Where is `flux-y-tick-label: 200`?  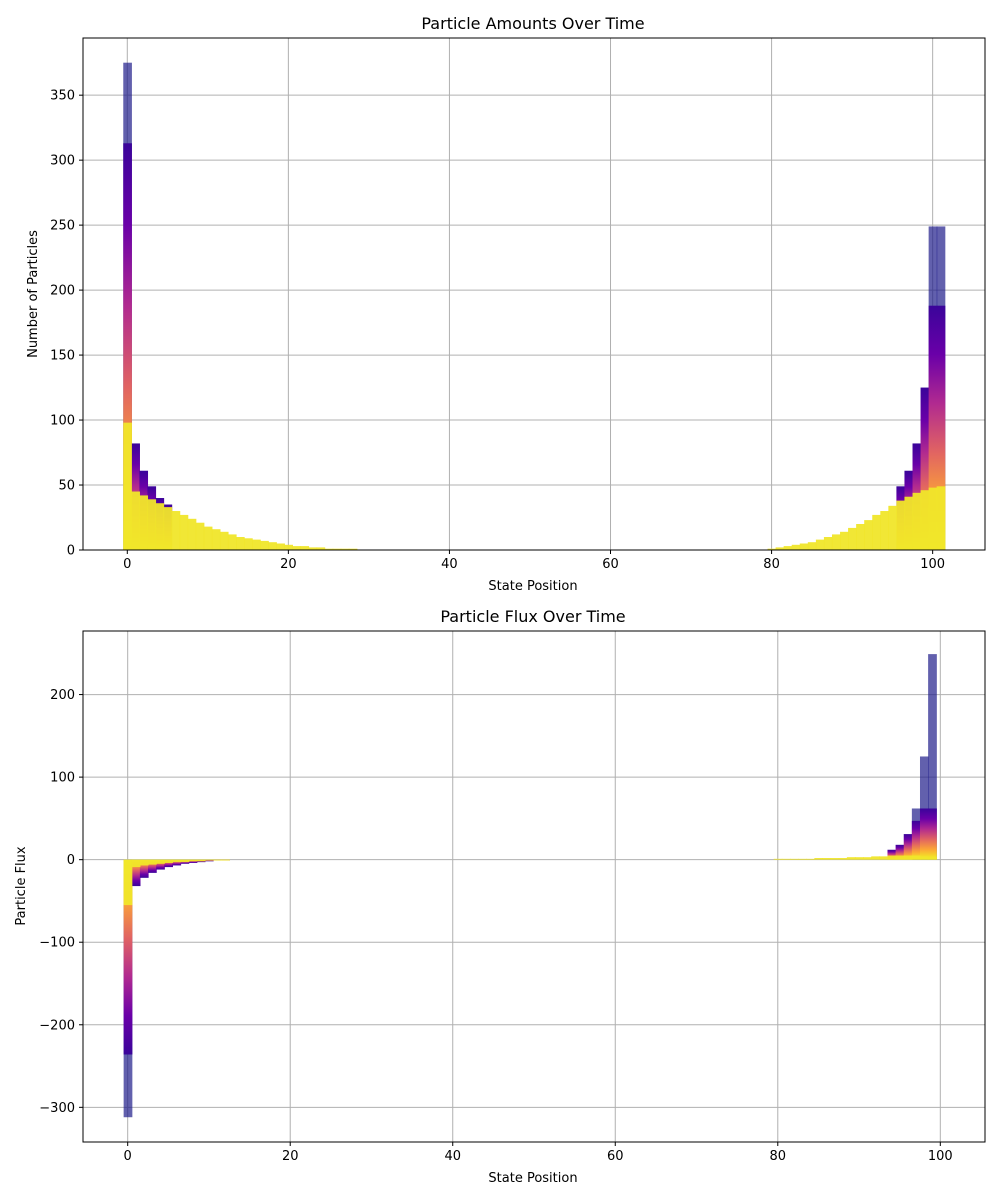
flux-y-tick-label: 200 is located at coordinates (62, 695).